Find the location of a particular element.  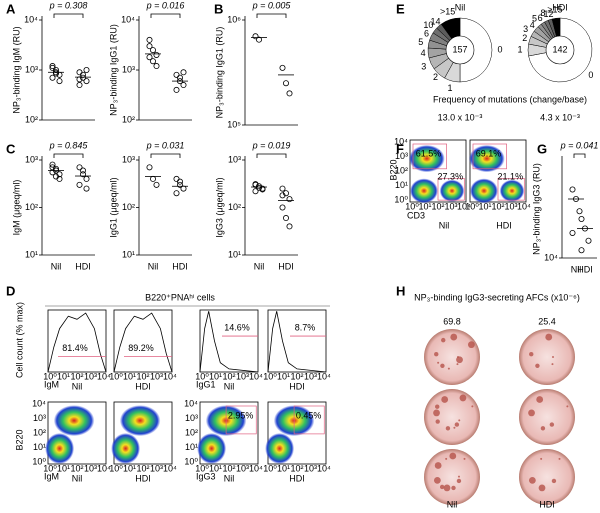

gate-percent: 8.7% is located at coordinates (305, 327).